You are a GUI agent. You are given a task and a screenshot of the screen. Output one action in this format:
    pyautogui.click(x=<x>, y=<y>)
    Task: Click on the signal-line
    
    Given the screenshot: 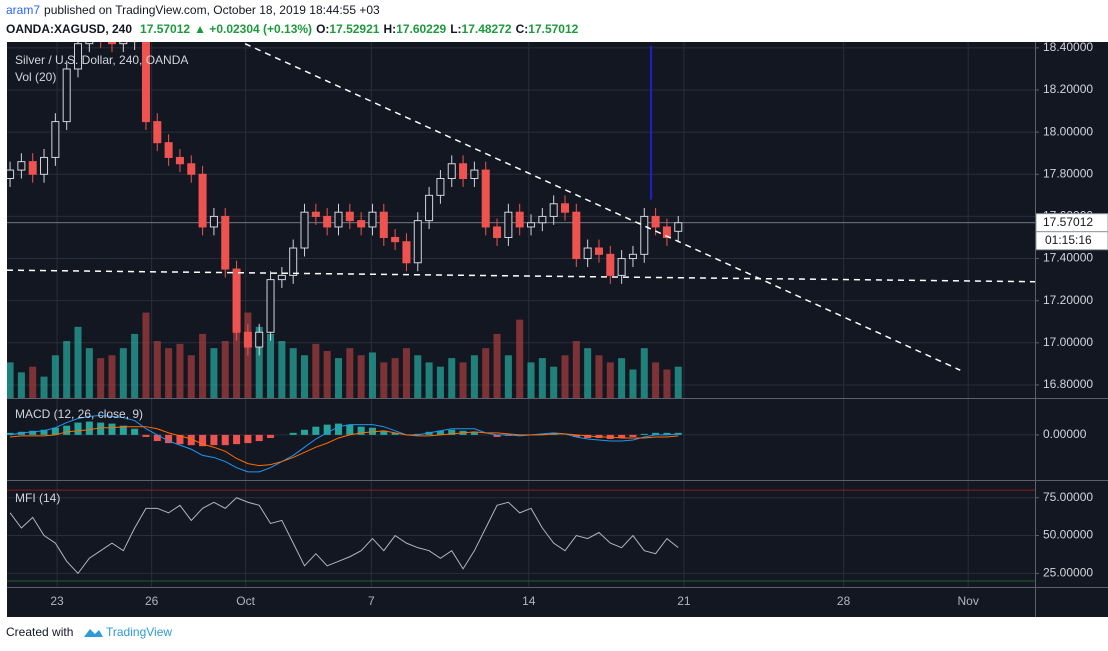 What is the action you would take?
    pyautogui.click(x=344, y=446)
    